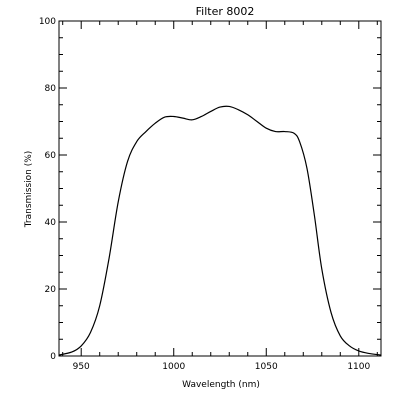 The width and height of the screenshot is (400, 400). What do you see at coordinates (53, 357) in the screenshot?
I see `y-tick-label: 0` at bounding box center [53, 357].